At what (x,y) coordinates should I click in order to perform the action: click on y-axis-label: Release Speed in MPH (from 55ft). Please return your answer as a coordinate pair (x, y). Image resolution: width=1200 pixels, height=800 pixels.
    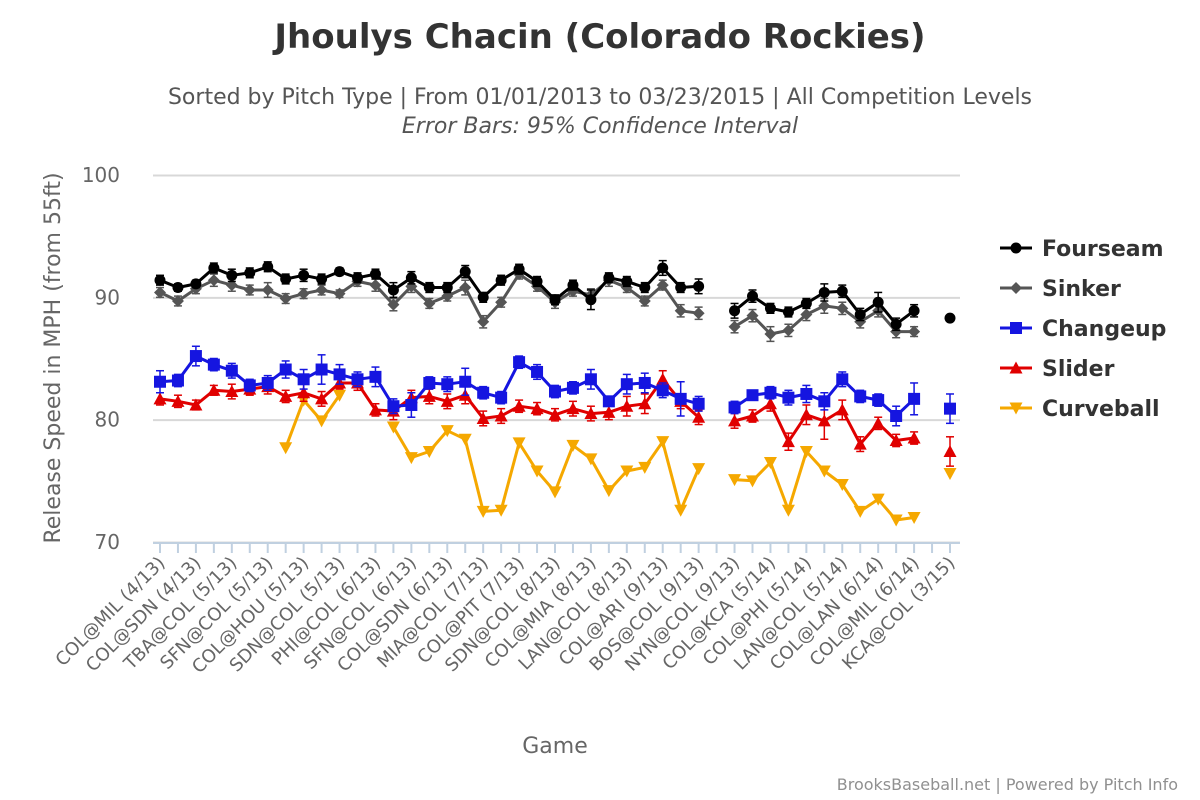
    Looking at the image, I should click on (53, 357).